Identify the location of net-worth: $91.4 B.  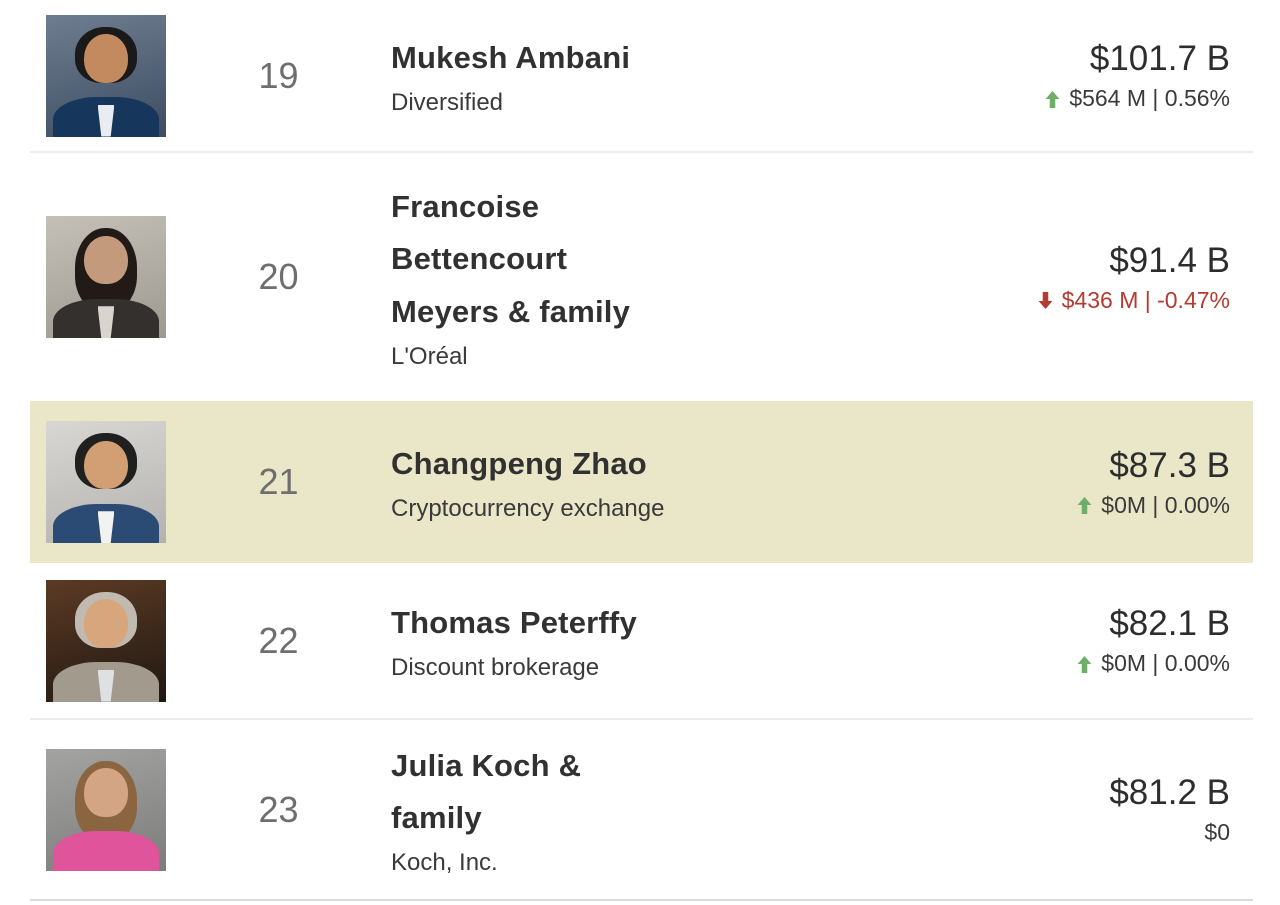
(1169, 260).